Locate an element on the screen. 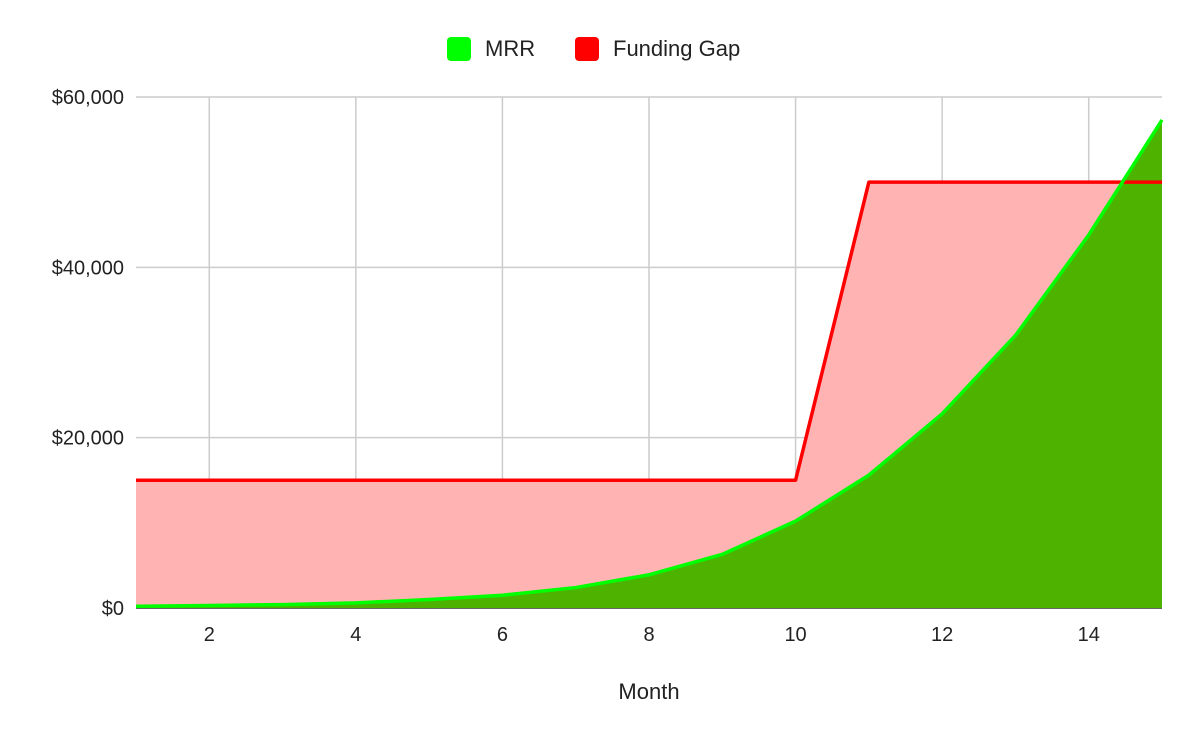 This screenshot has height=742, width=1200. x-tick-label: 4 is located at coordinates (355, 635).